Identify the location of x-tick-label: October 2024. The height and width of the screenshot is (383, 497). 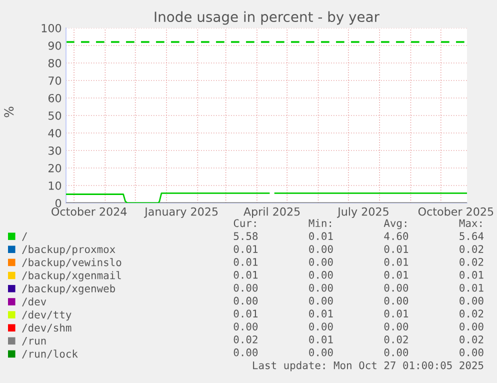
(89, 211).